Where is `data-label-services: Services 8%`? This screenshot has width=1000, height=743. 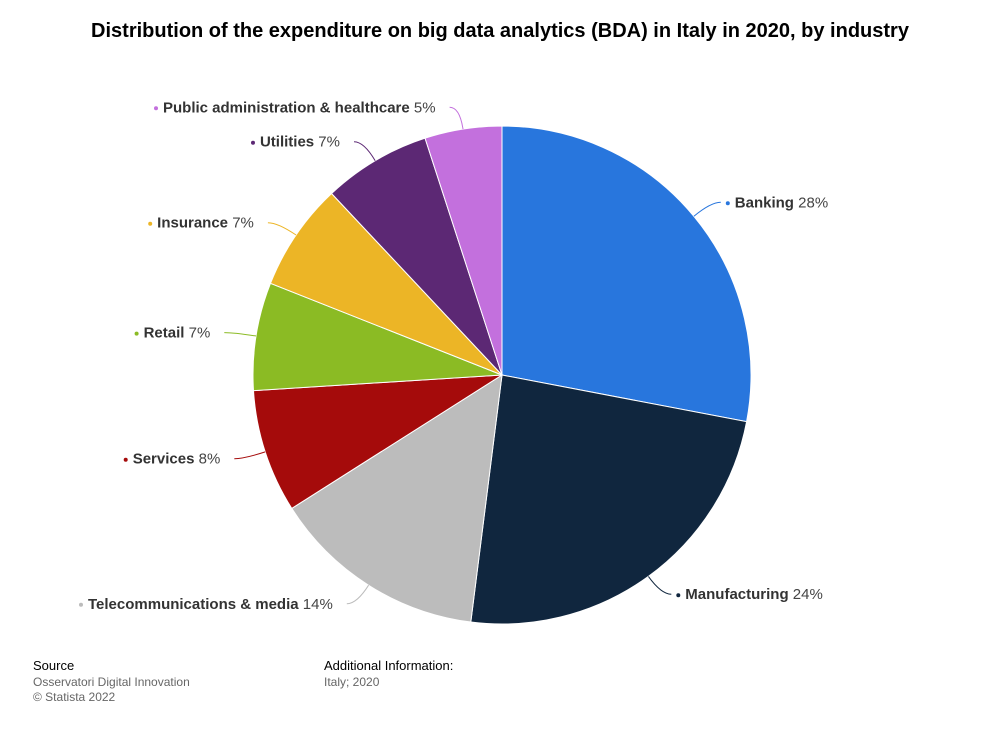 data-label-services: Services 8% is located at coordinates (177, 459).